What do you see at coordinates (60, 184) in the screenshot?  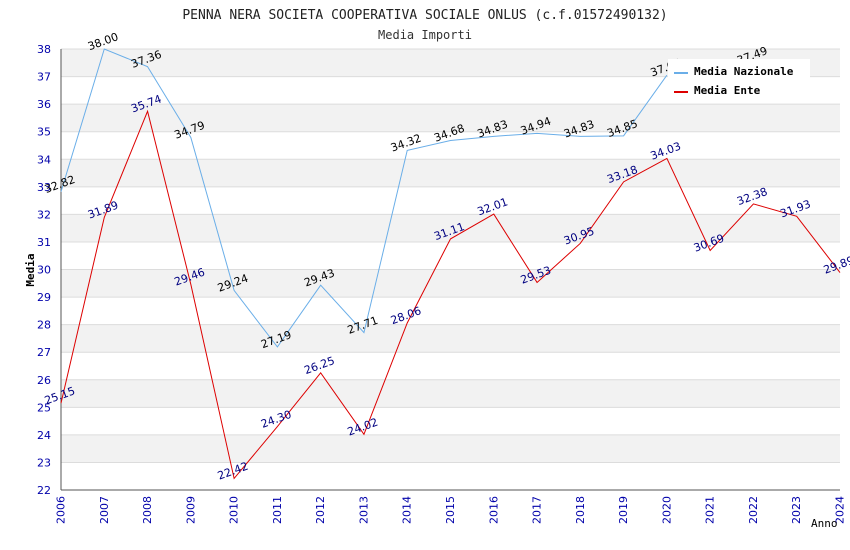 I see `data-label: 32.82` at bounding box center [60, 184].